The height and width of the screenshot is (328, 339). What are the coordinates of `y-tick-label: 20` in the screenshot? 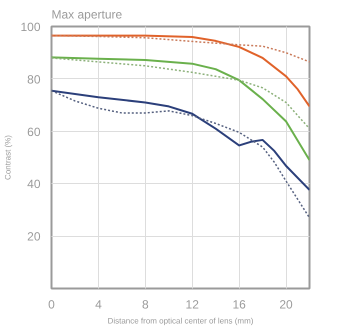 It's located at (34, 237).